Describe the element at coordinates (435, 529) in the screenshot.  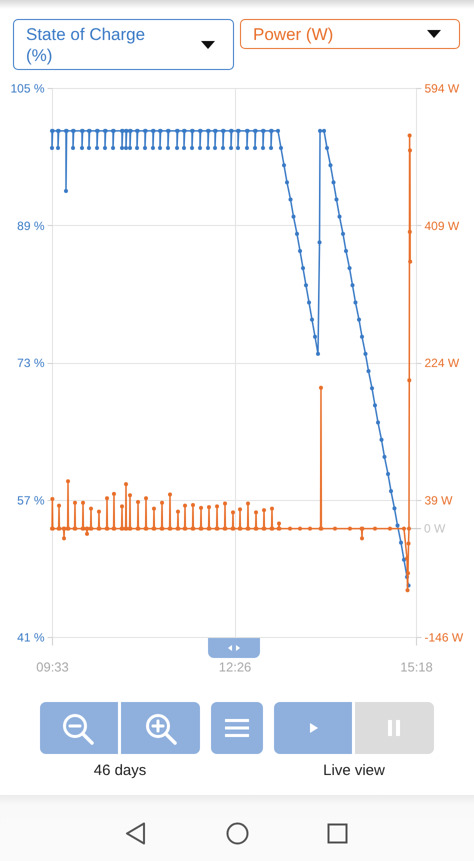
I see `ref-line-label: 0 W` at that location.